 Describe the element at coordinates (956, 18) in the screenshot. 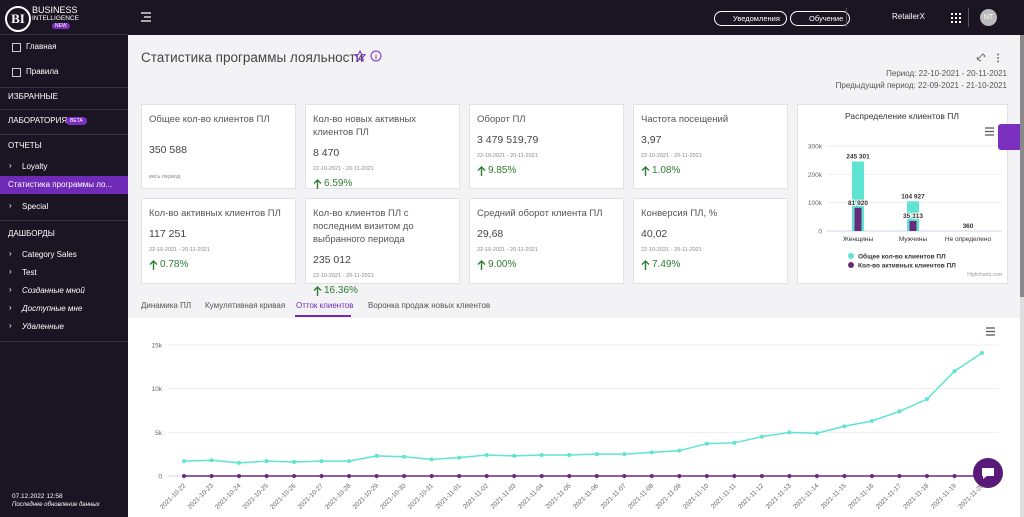

I see `apps-icon` at that location.